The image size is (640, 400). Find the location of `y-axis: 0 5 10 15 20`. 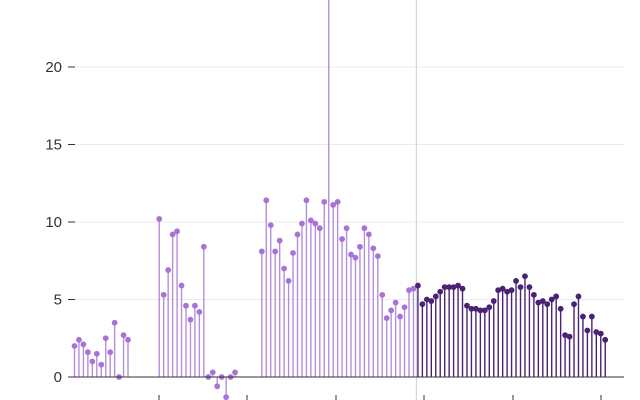

y-axis: 0 5 10 15 20 is located at coordinates (60, 222).